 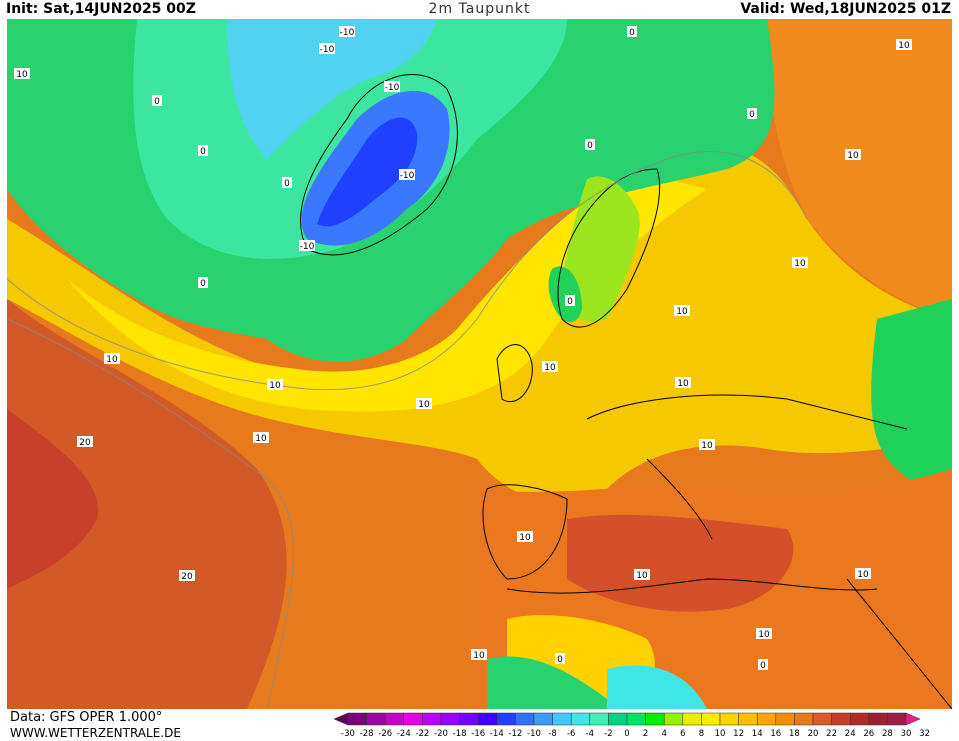 I want to click on scandinavia-coast, so click(x=609, y=248).